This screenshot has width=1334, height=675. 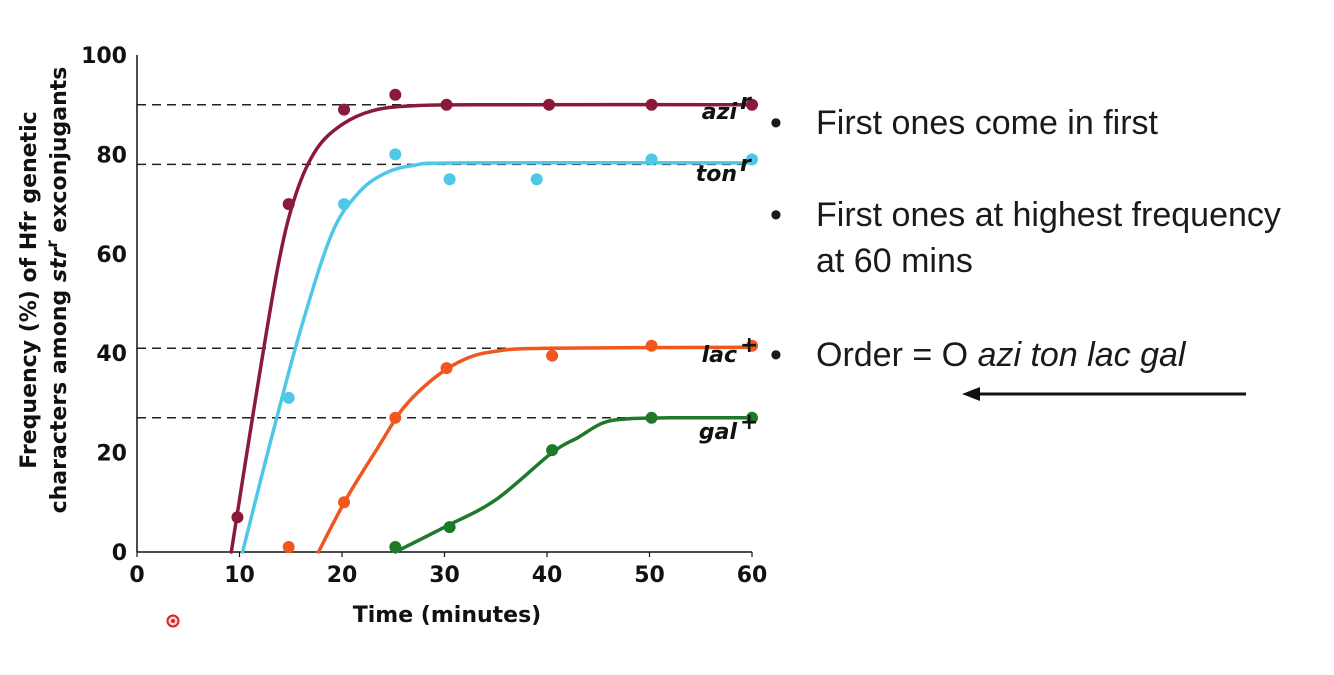 What do you see at coordinates (716, 174) in the screenshot?
I see `series-label-ton: ton` at bounding box center [716, 174].